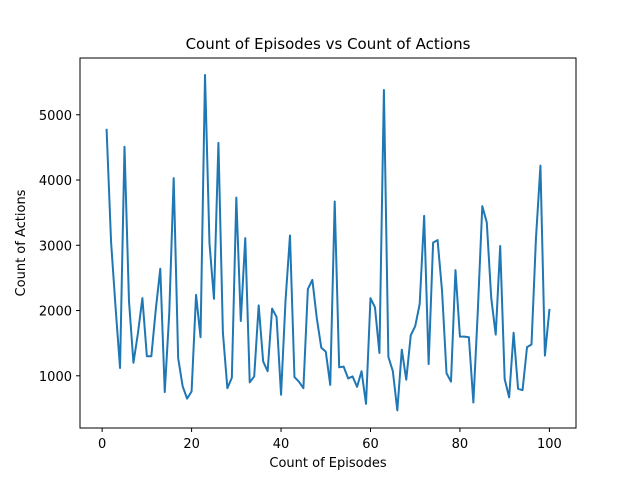 This screenshot has width=640, height=480. What do you see at coordinates (370, 444) in the screenshot?
I see `x-tick-label: 60` at bounding box center [370, 444].